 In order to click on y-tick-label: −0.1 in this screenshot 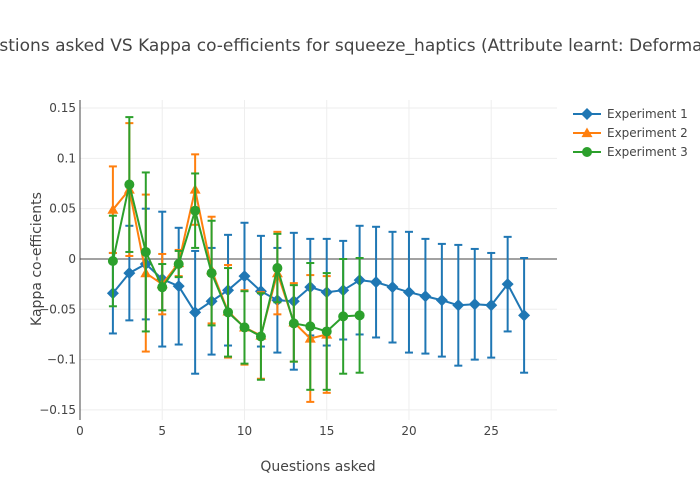, I will do `click(61, 360)`.